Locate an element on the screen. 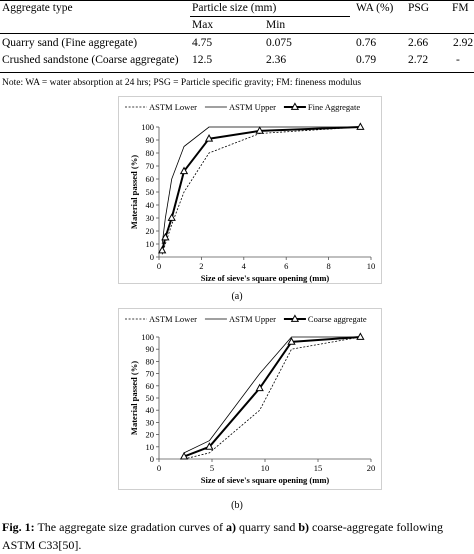 Image resolution: width=474 pixels, height=554 pixels. chart-b-y-tick-label-5: 50 is located at coordinates (150, 398).